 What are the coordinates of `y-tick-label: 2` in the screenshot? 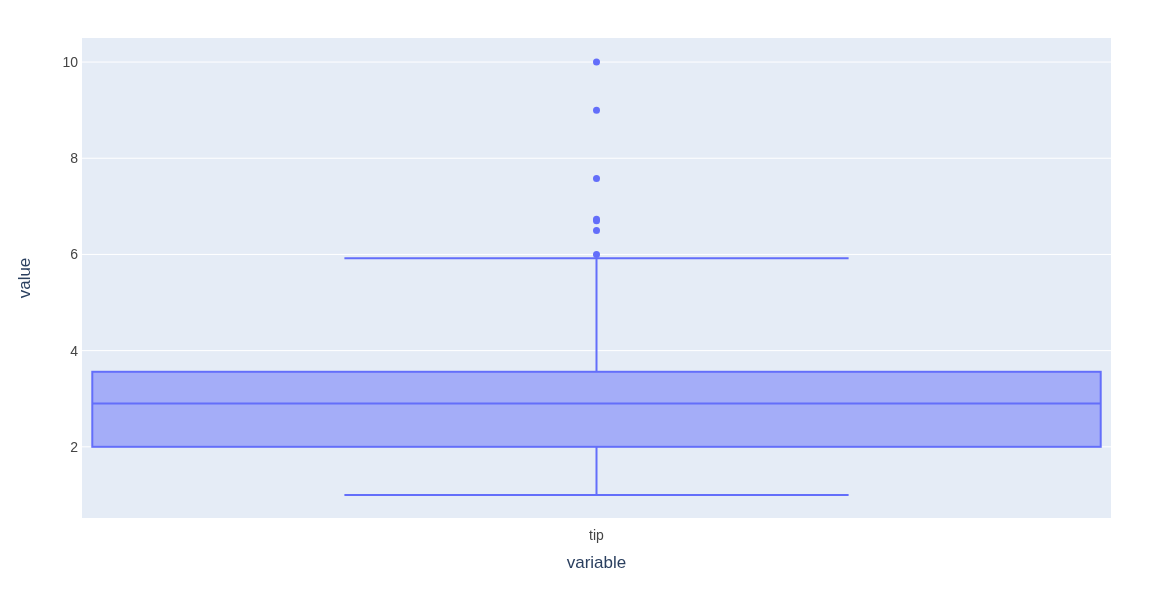 It's located at (74, 446).